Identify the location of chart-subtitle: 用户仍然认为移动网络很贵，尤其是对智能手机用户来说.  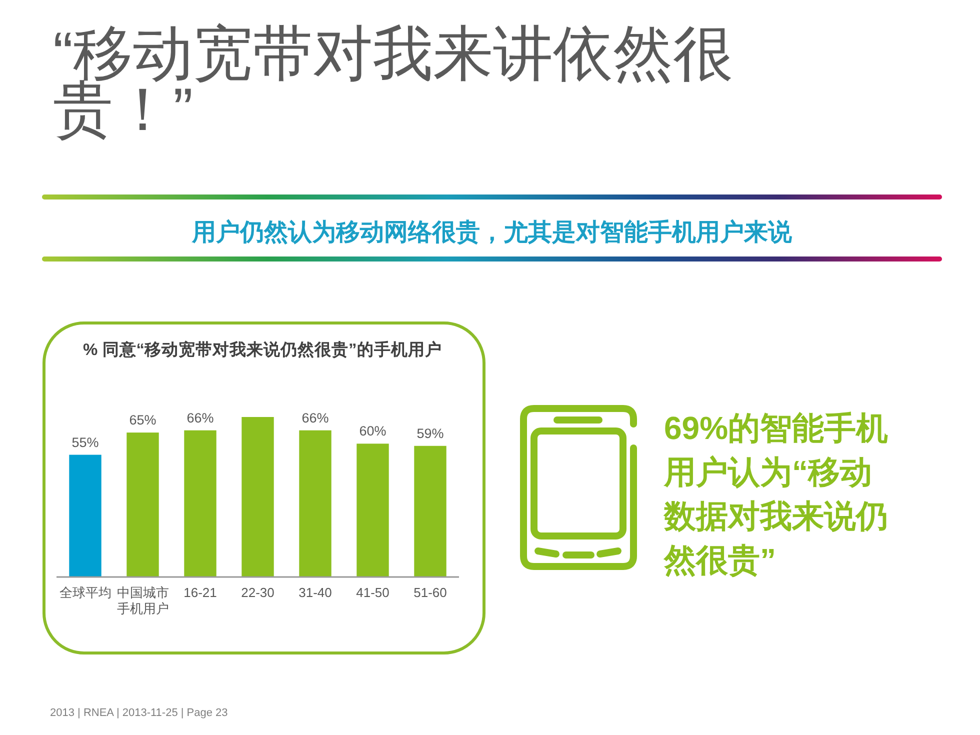
(492, 232).